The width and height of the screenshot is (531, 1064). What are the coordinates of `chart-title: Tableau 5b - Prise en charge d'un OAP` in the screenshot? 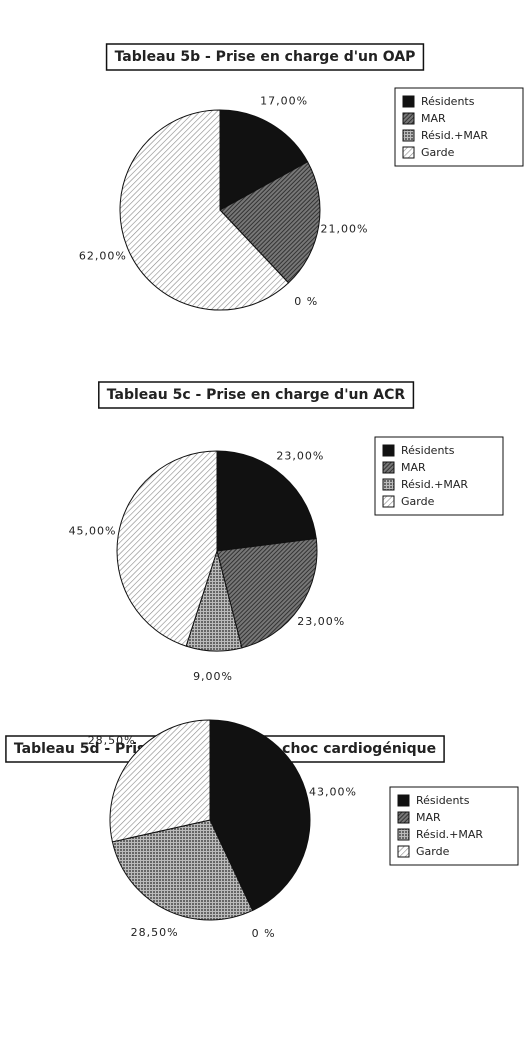 It's located at (265, 57).